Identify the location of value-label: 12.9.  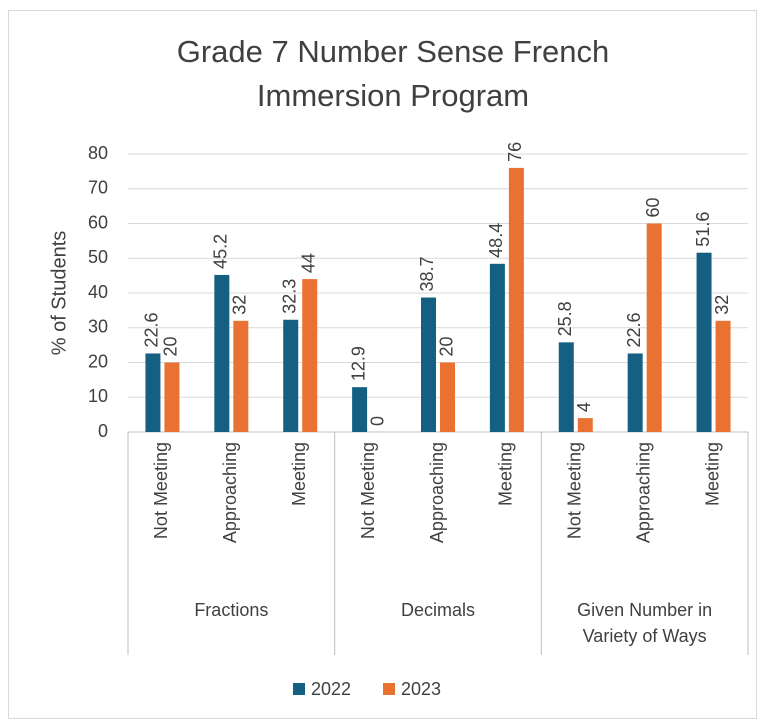
(358, 363).